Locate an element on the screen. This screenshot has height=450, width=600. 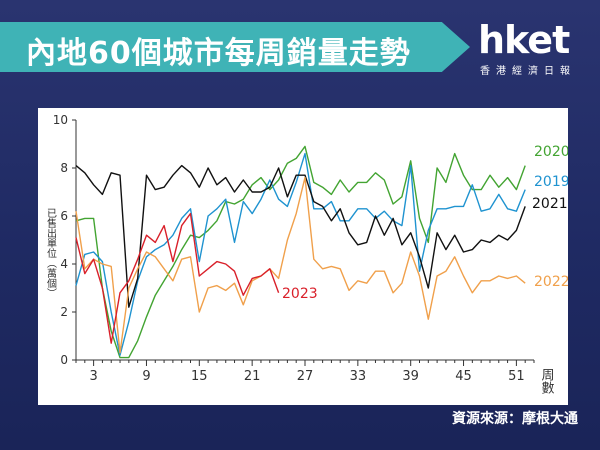
series-label-2020: 2020 is located at coordinates (551, 152).